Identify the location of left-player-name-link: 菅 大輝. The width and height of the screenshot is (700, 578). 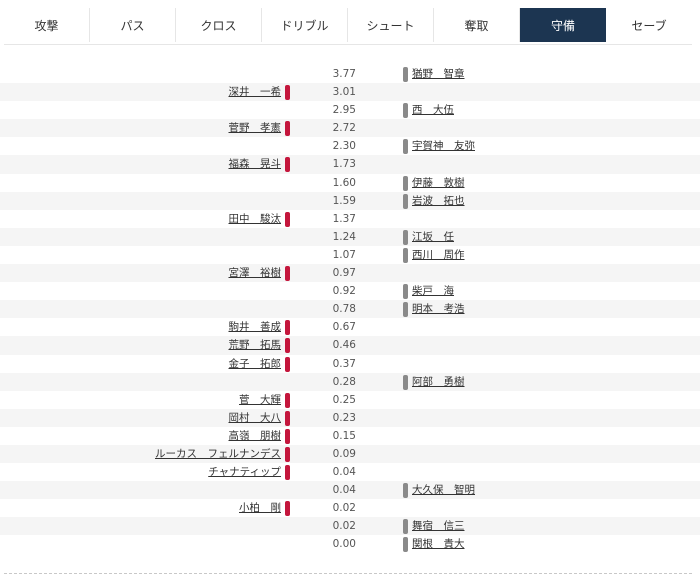
(260, 399).